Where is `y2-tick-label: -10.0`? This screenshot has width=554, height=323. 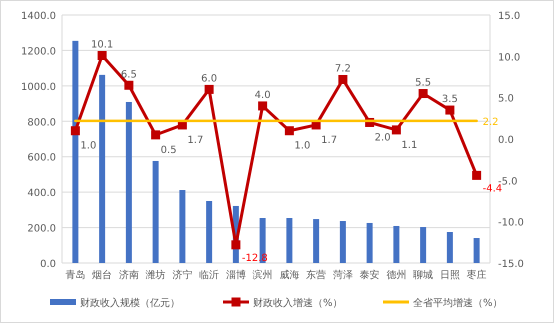 y2-tick-label: -10.0 is located at coordinates (511, 223).